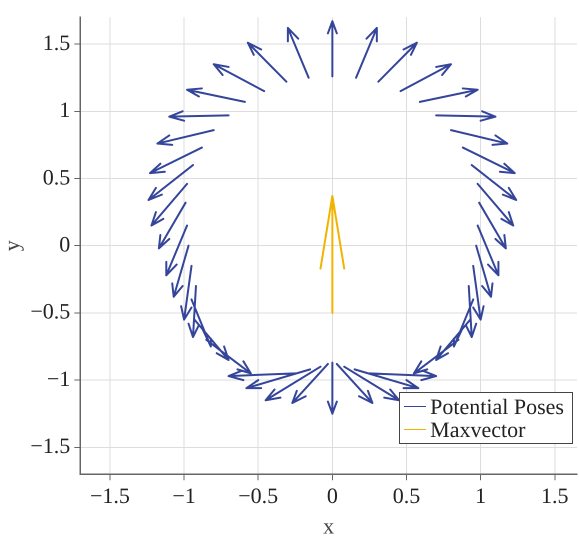 This screenshot has width=579, height=541. I want to click on y-tick-label: 1, so click(64, 109).